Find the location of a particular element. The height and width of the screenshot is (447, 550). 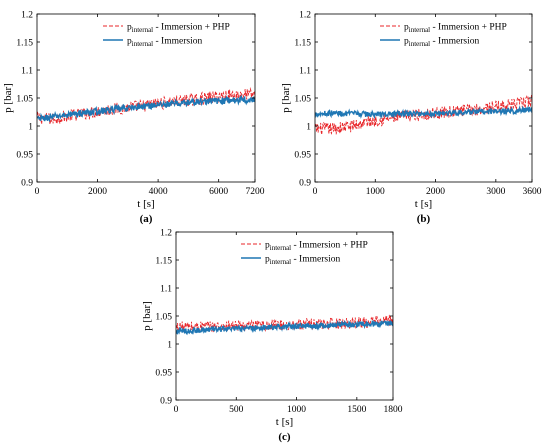

x-tick-label: 3600 is located at coordinates (532, 192).